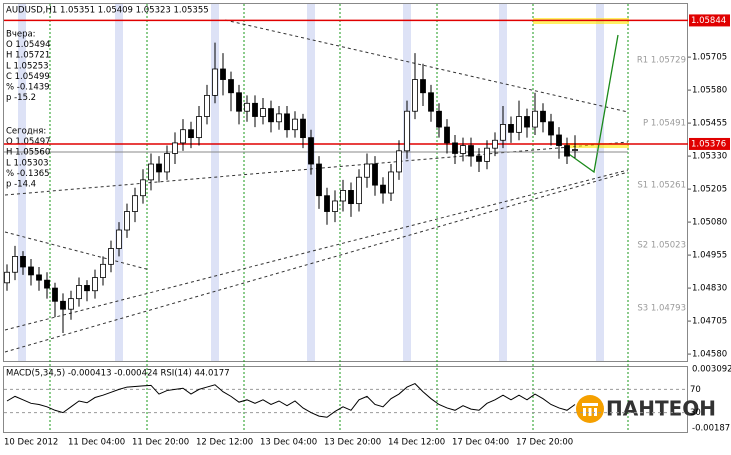  Describe the element at coordinates (709, 355) in the screenshot. I see `y-tick-label: 1.04580` at that location.